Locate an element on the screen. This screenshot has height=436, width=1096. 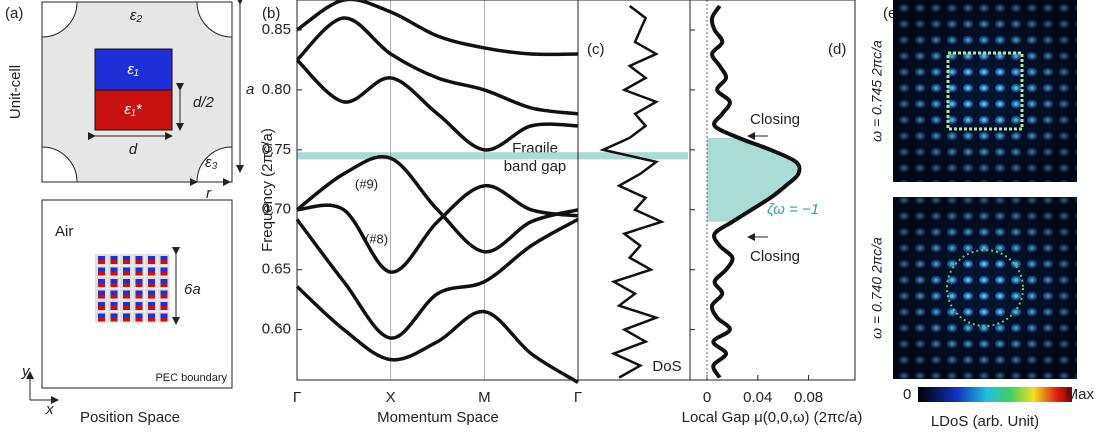
ldos-label: ω = 0.740 2πc/a is located at coordinates (877, 288).